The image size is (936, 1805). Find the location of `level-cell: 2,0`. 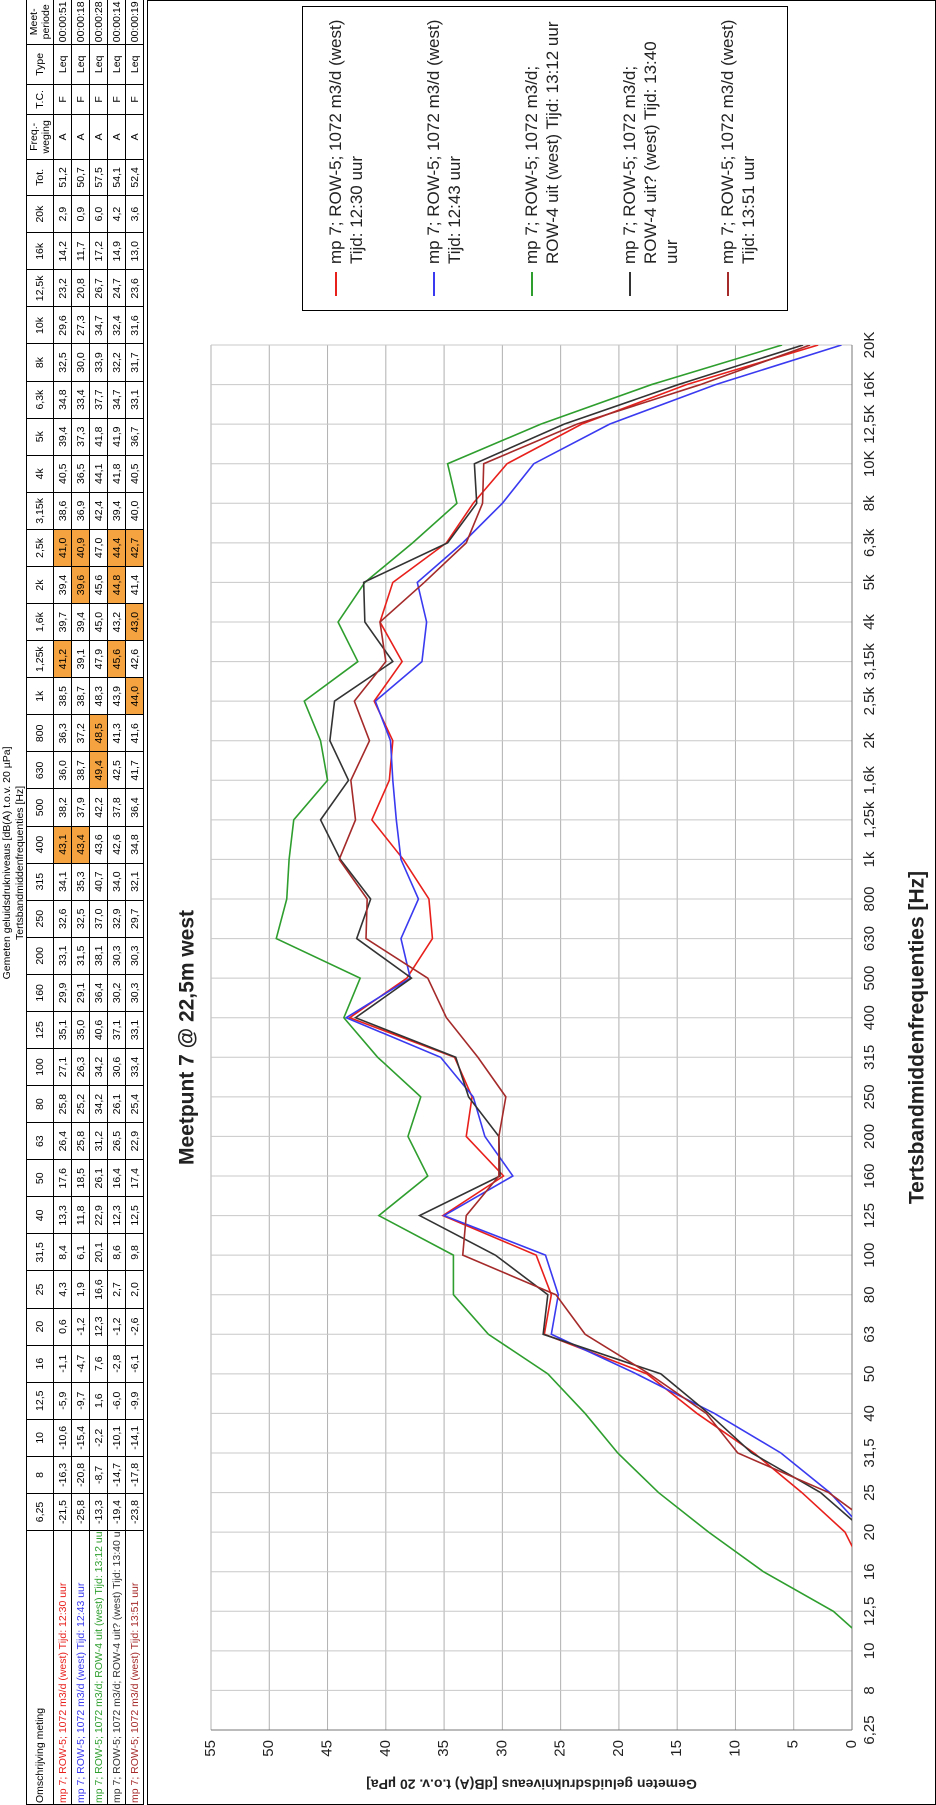

level-cell: 2,0 is located at coordinates (134, 1289).